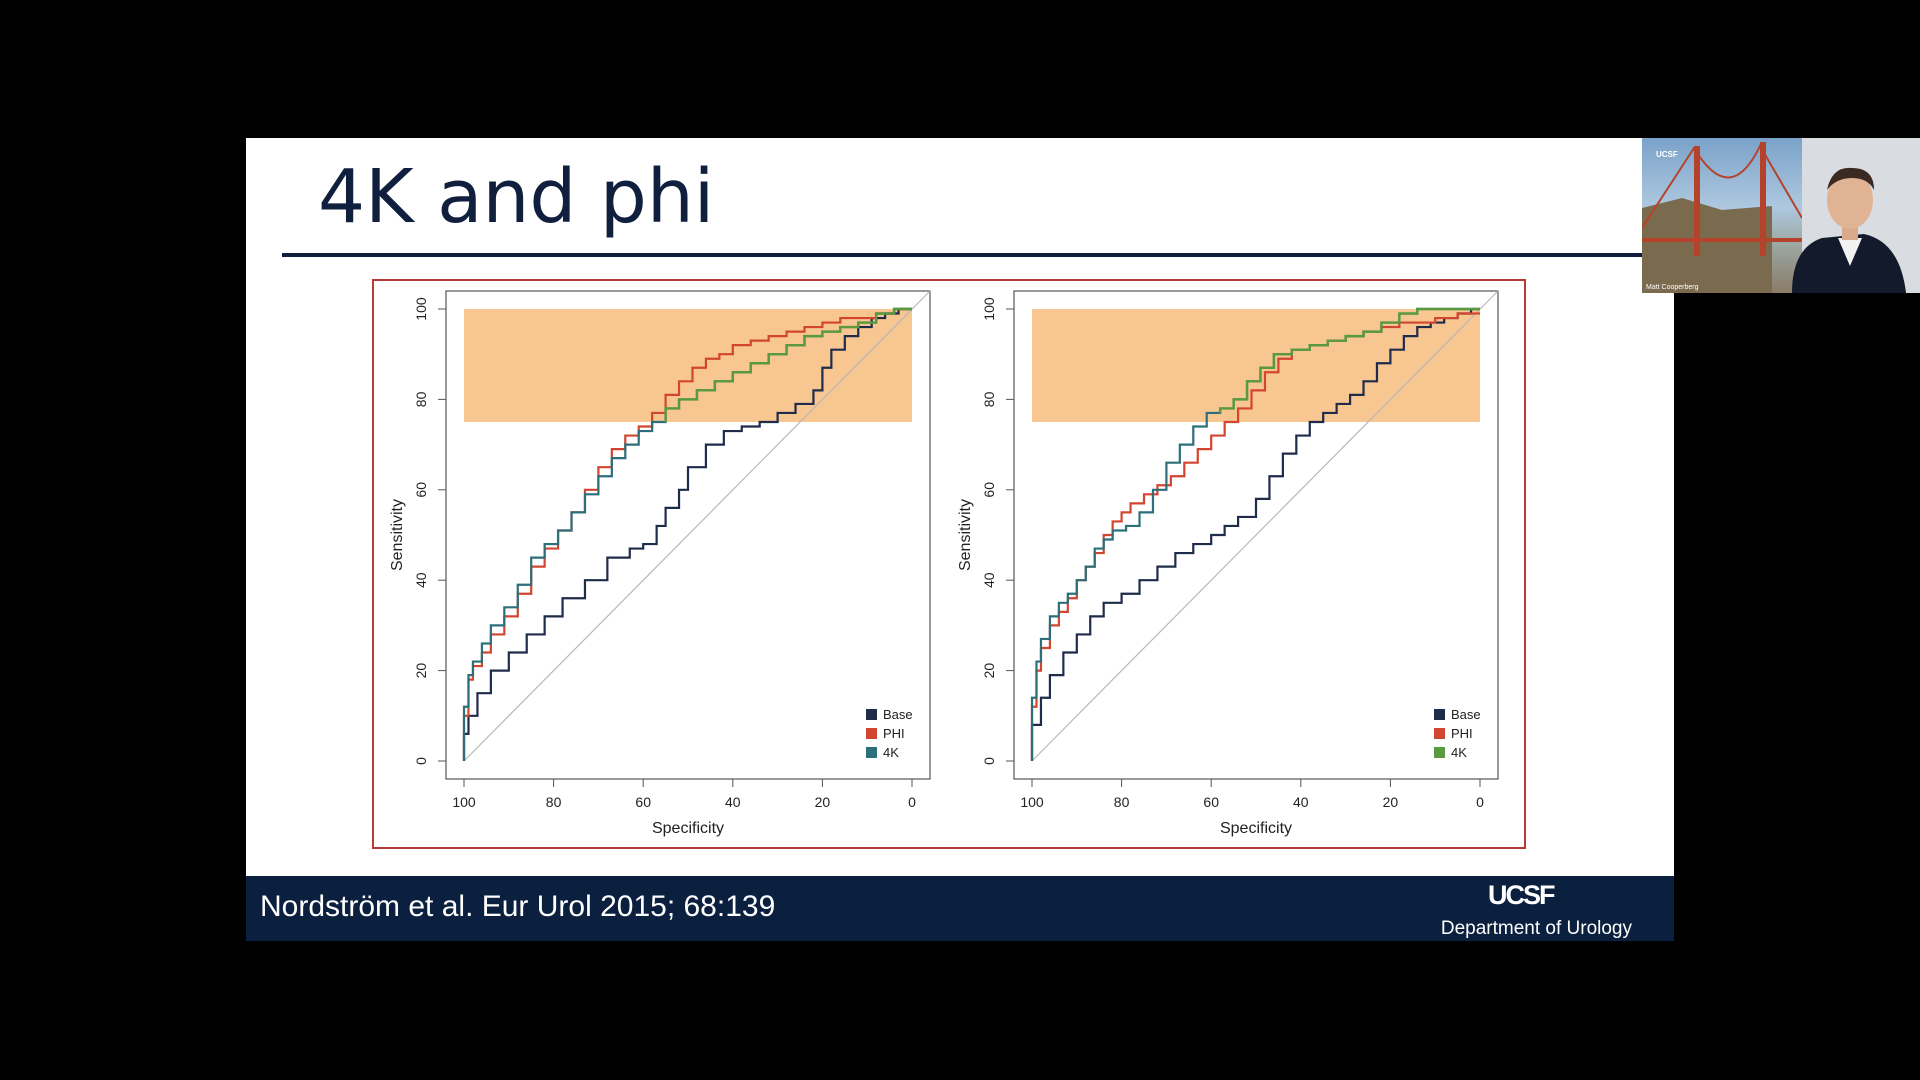  What do you see at coordinates (1667, 154) in the screenshot?
I see `video-logo: UCSF` at bounding box center [1667, 154].